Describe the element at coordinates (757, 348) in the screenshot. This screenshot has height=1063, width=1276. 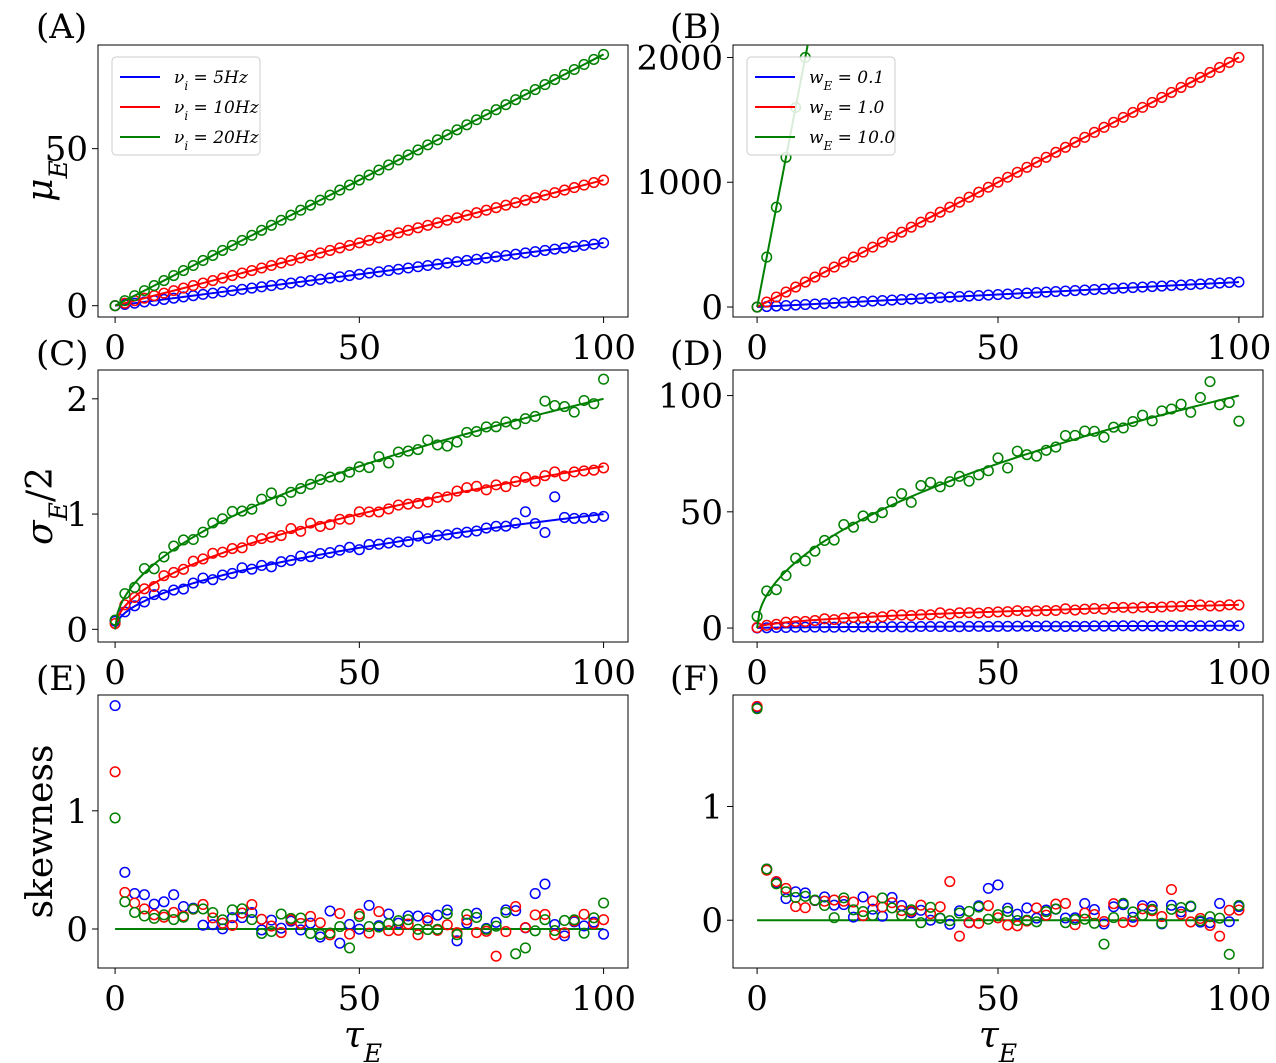
I see `x-tick-label: 0` at that location.